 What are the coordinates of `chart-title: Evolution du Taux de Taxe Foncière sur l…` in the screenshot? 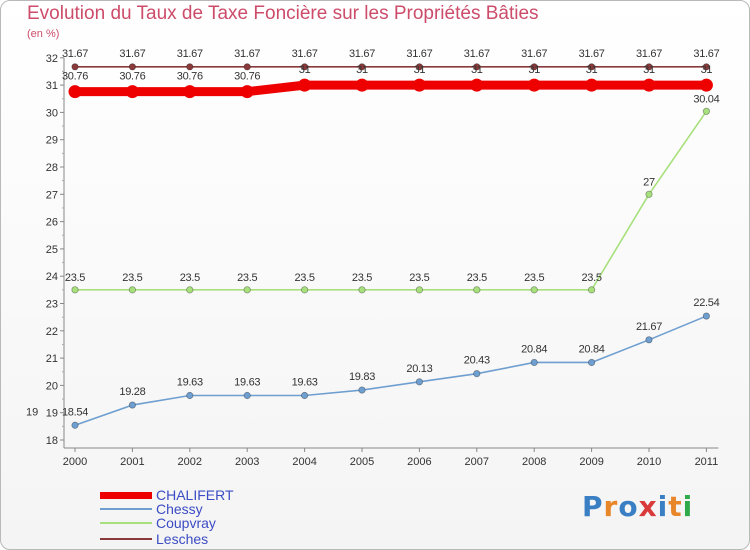 It's located at (283, 13).